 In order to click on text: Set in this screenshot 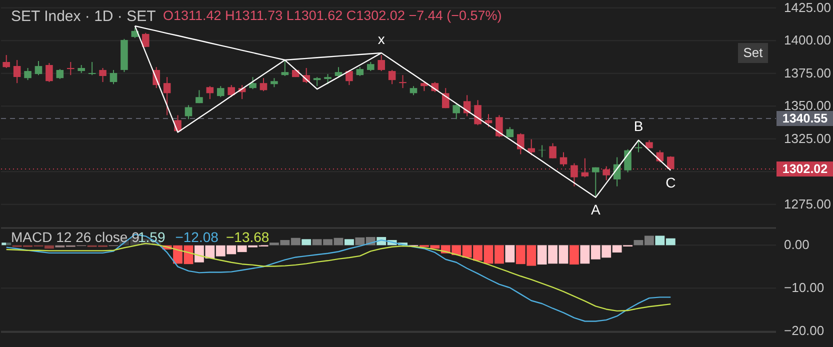, I will do `click(753, 52)`.